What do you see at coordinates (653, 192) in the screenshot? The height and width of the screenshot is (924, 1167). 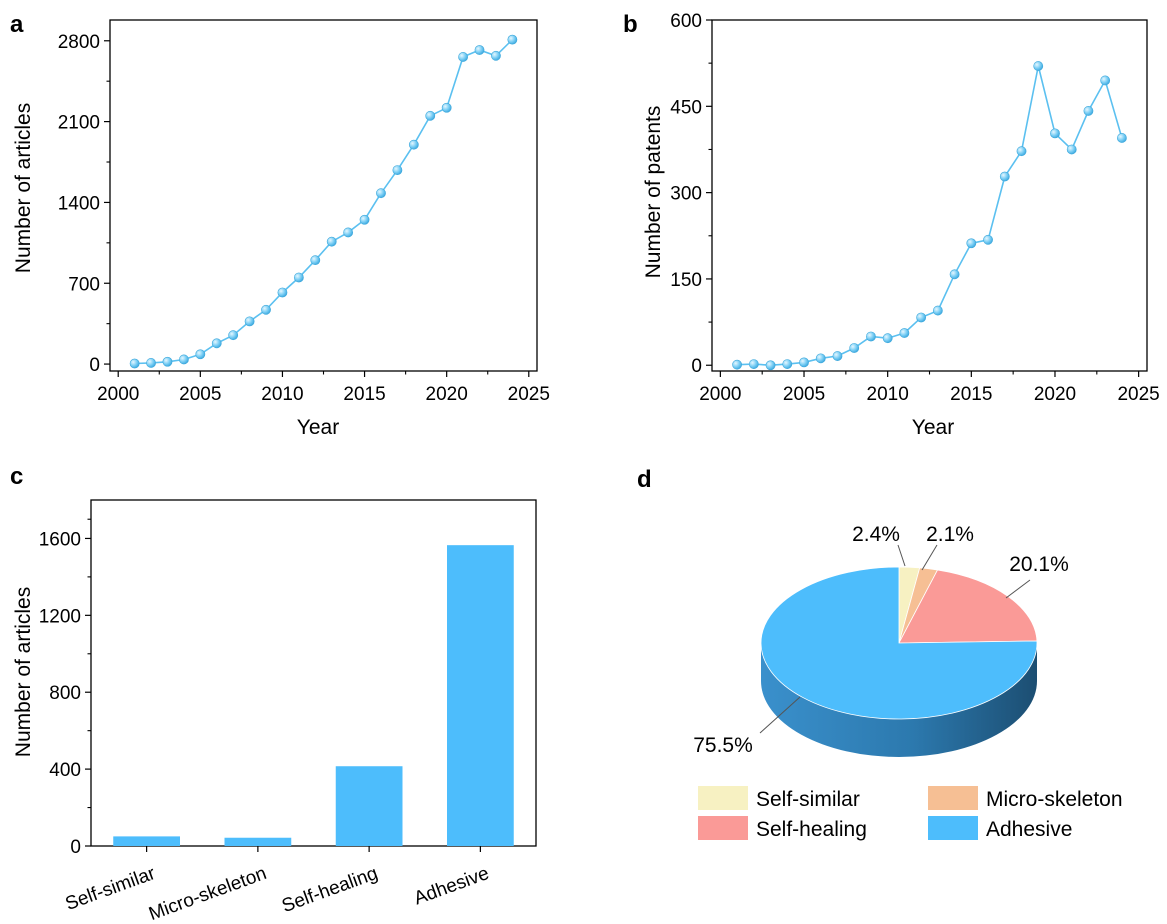 I see `panel-b-ylabel: Number of patents` at bounding box center [653, 192].